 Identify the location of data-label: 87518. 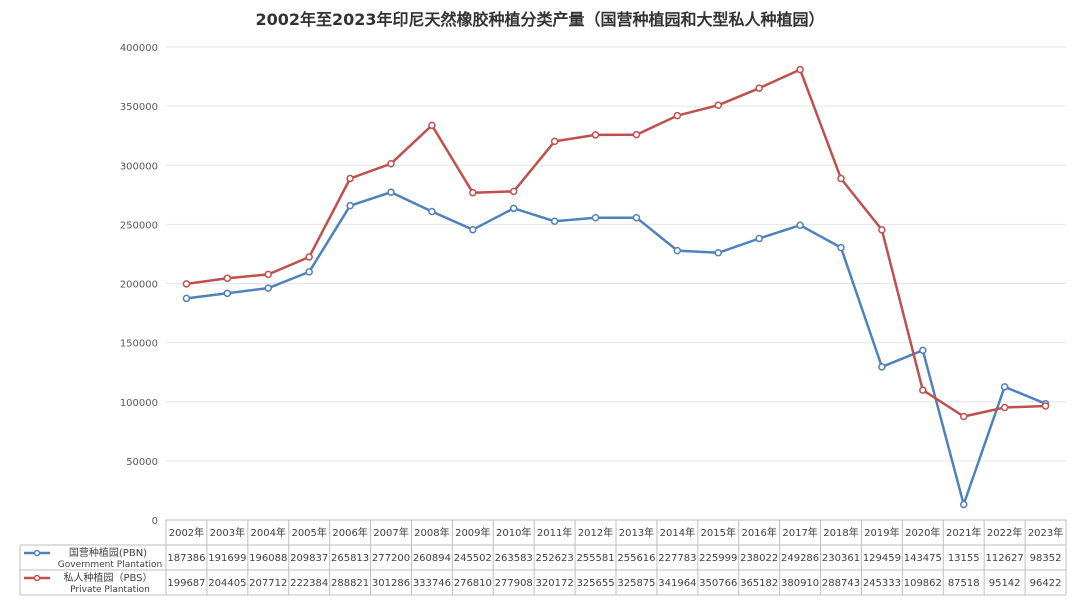
(964, 583).